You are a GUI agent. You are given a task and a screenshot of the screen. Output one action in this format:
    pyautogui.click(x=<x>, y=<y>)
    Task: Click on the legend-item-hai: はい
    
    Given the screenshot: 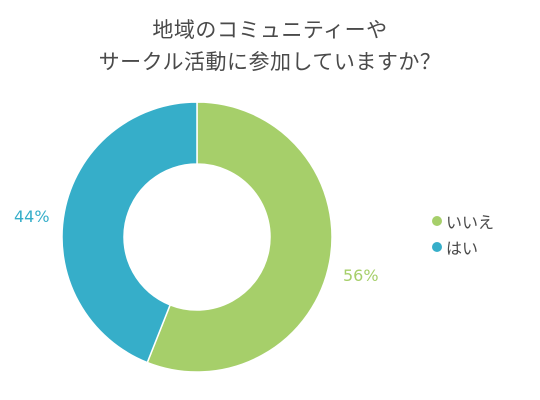 What is the action you would take?
    pyautogui.click(x=463, y=247)
    